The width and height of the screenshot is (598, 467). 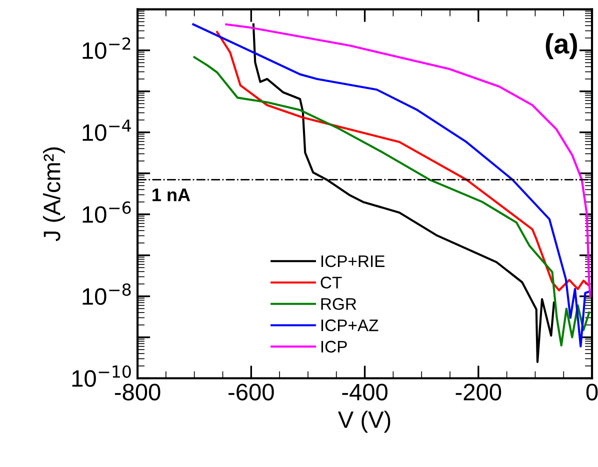 What do you see at coordinates (479, 392) in the screenshot?
I see `x-tick-label: -200` at bounding box center [479, 392].